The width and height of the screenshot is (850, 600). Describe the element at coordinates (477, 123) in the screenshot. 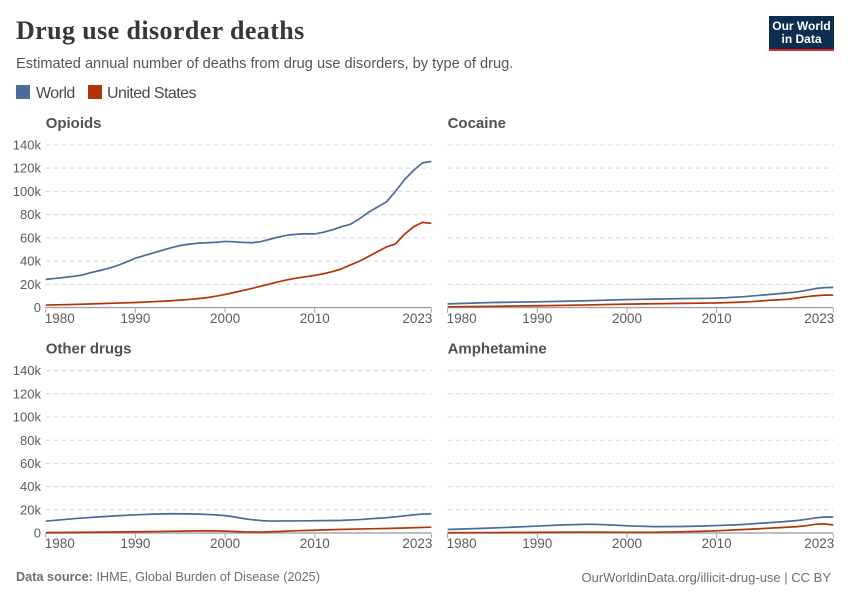

I see `svg-text: Cocaine` at that location.